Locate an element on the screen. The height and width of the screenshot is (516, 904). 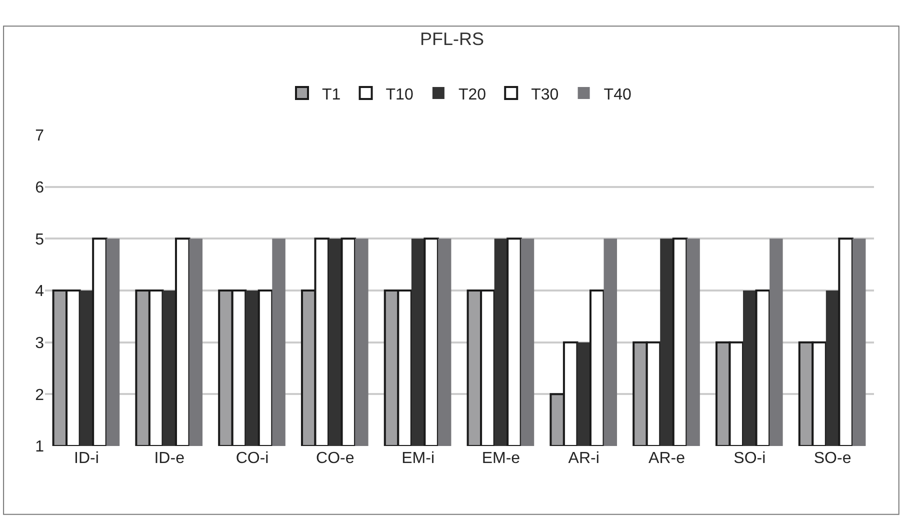
y-tick-label: 4 is located at coordinates (39, 291).